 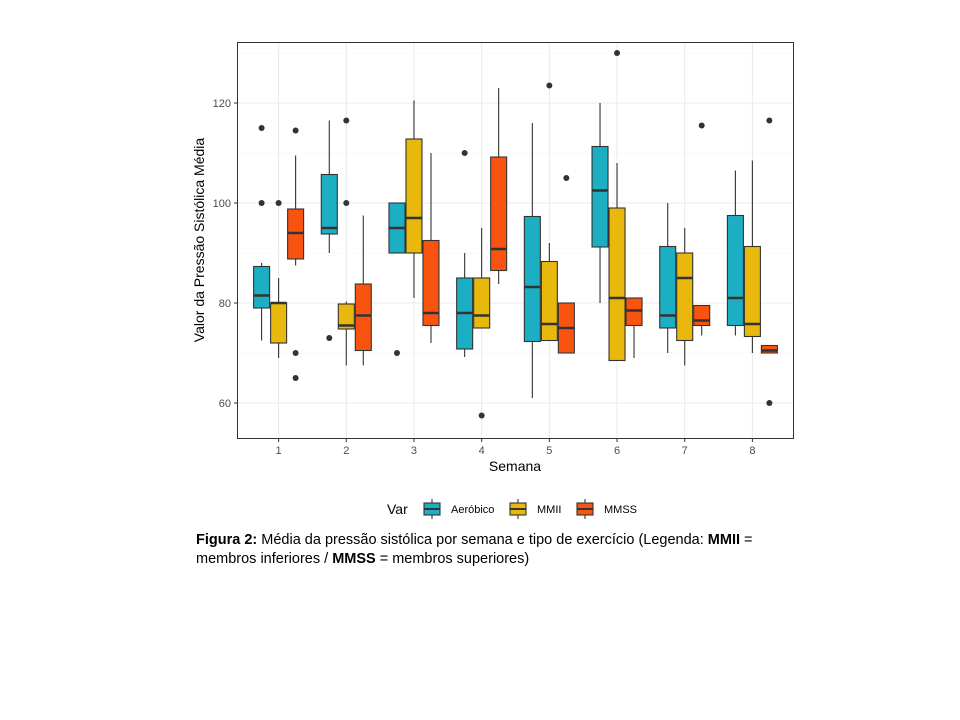 I want to click on legend: Var Aeróbico MMII MMSS, so click(x=512, y=509).